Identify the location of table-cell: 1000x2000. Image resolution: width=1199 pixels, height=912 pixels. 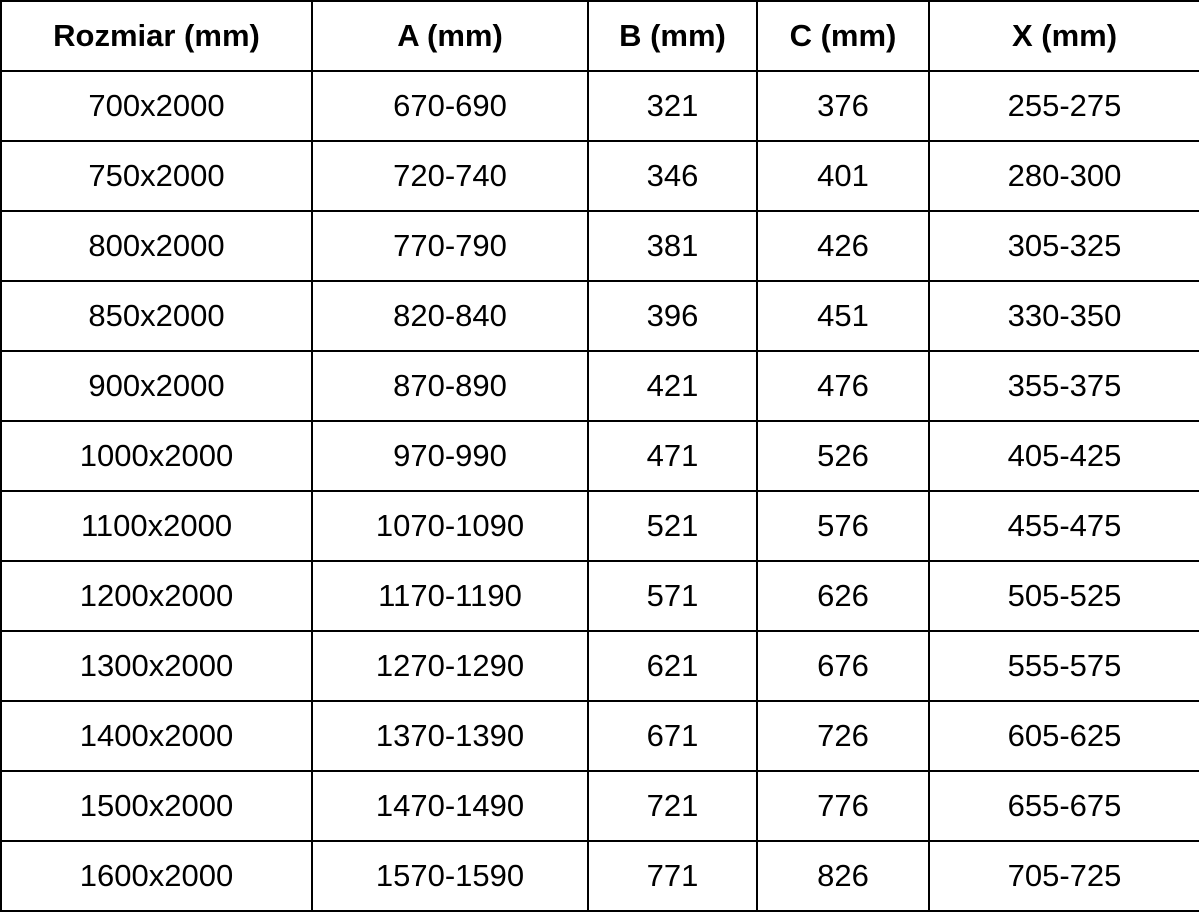
(156, 456).